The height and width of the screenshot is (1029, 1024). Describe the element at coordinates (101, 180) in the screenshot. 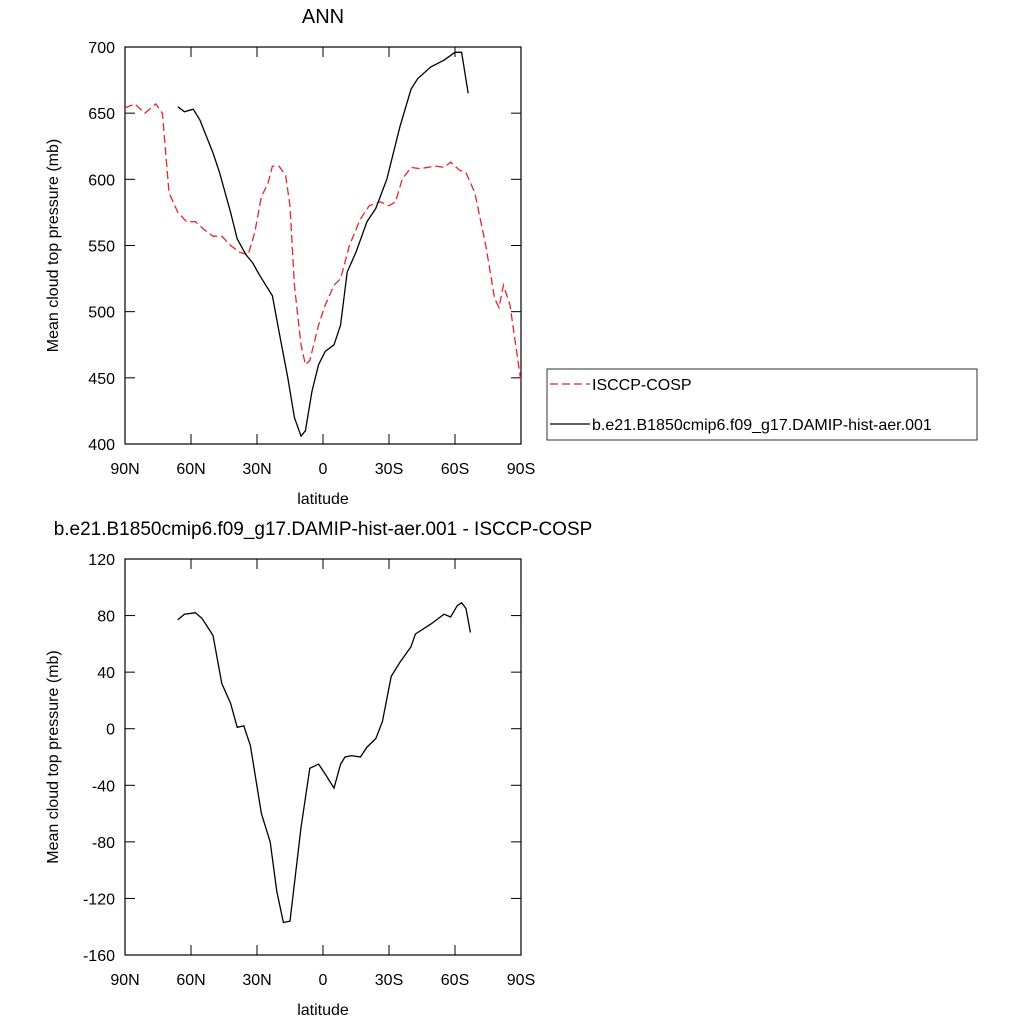

I see `y-tick-label: 600` at that location.